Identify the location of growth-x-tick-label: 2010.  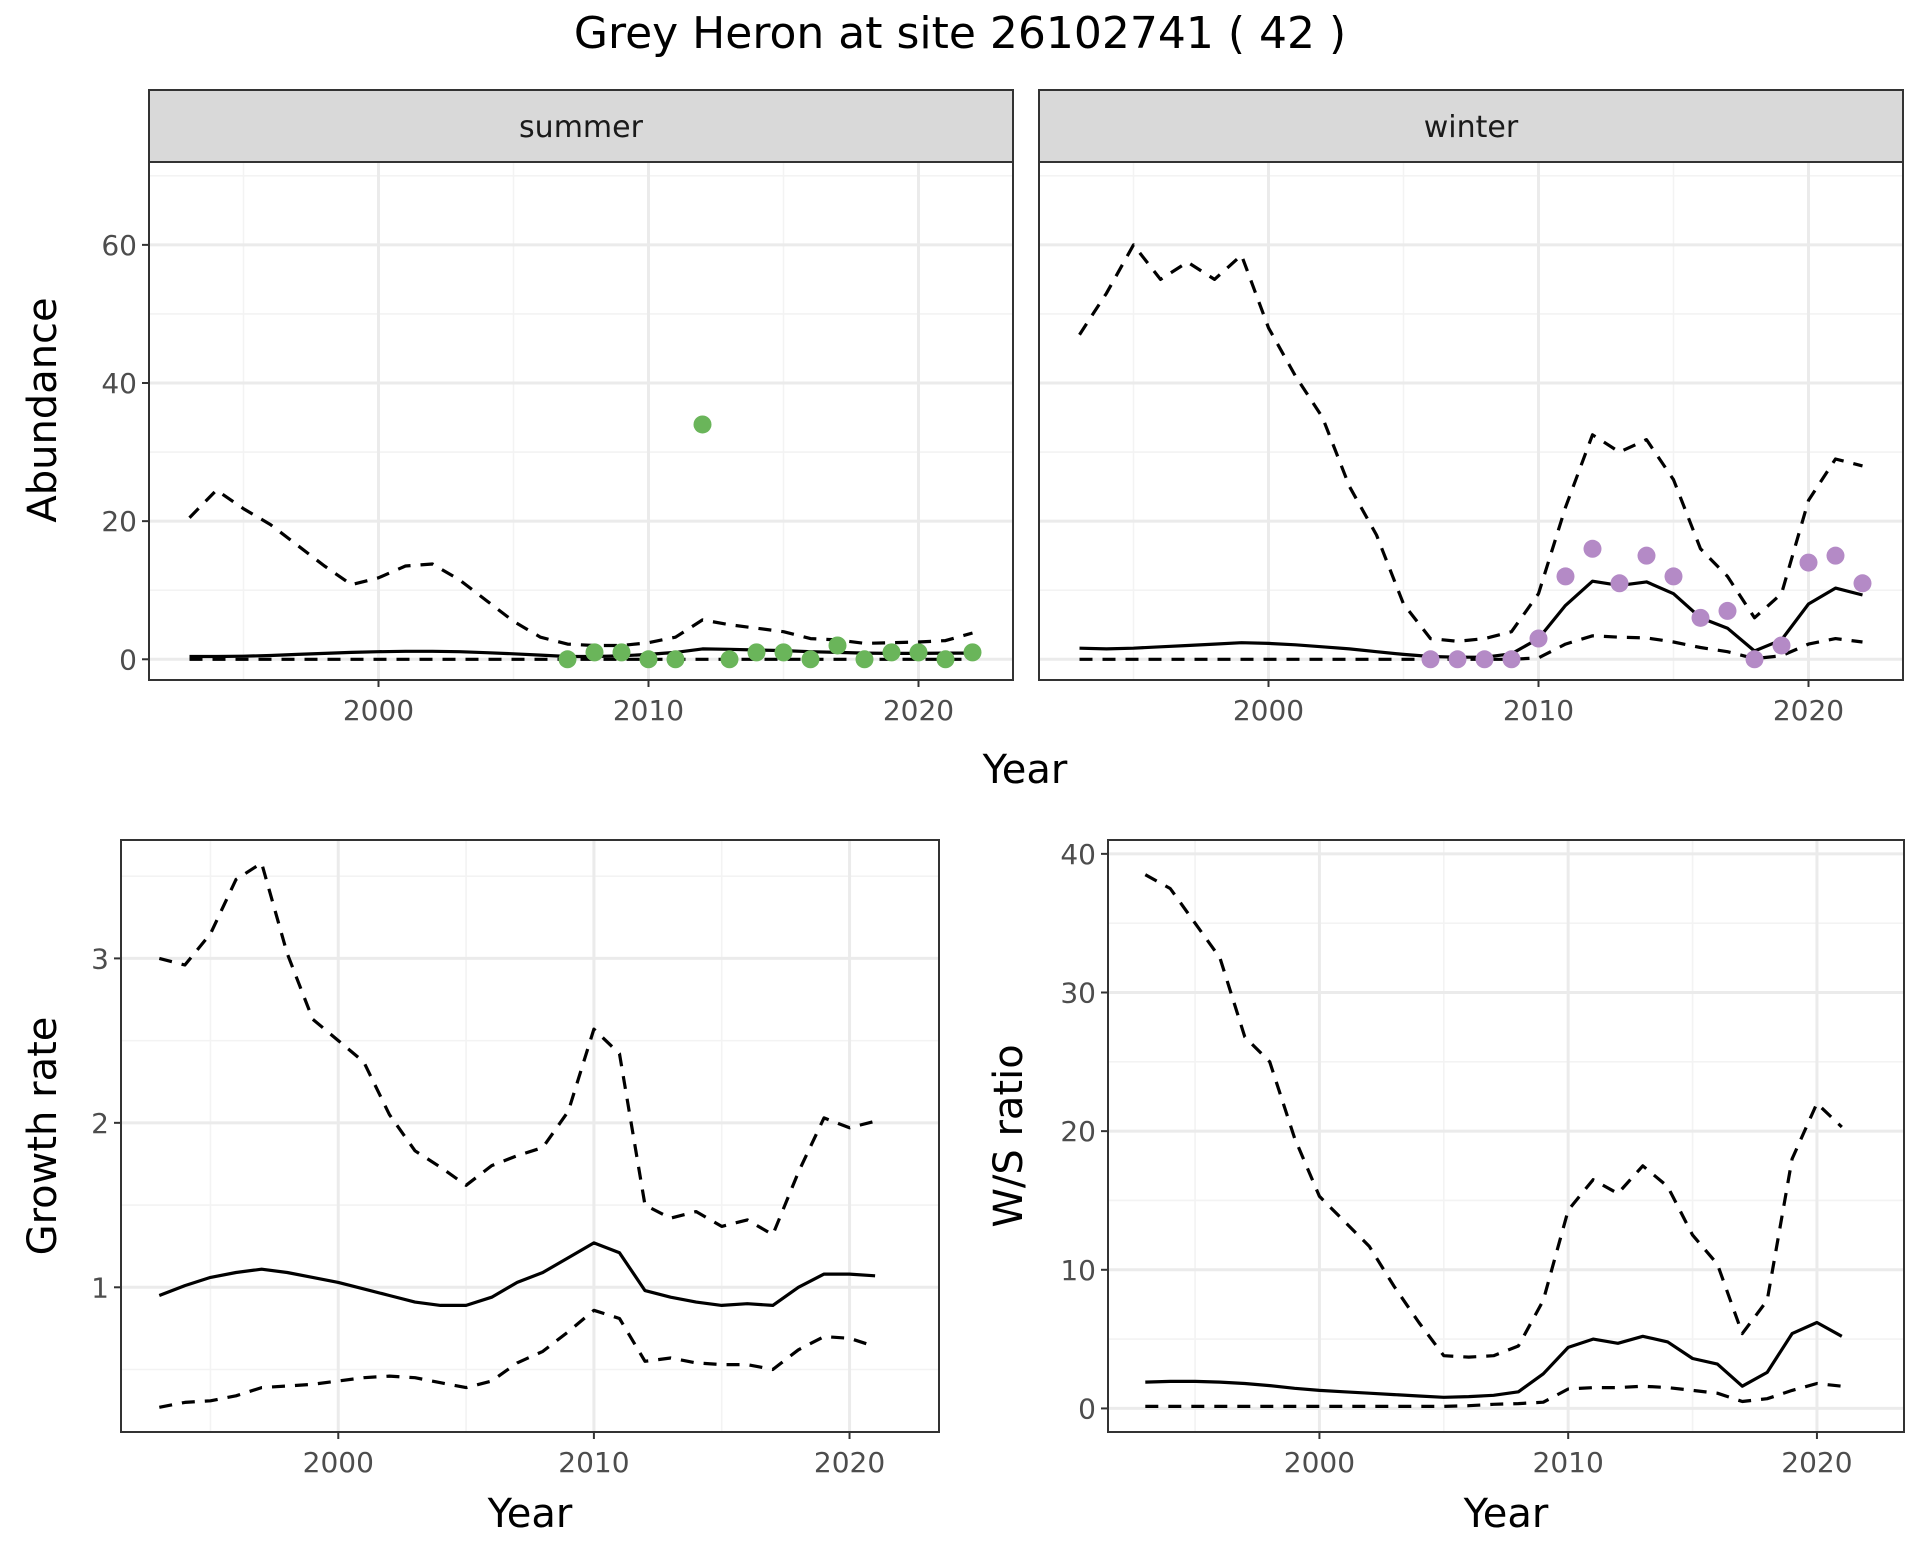
(593, 1462).